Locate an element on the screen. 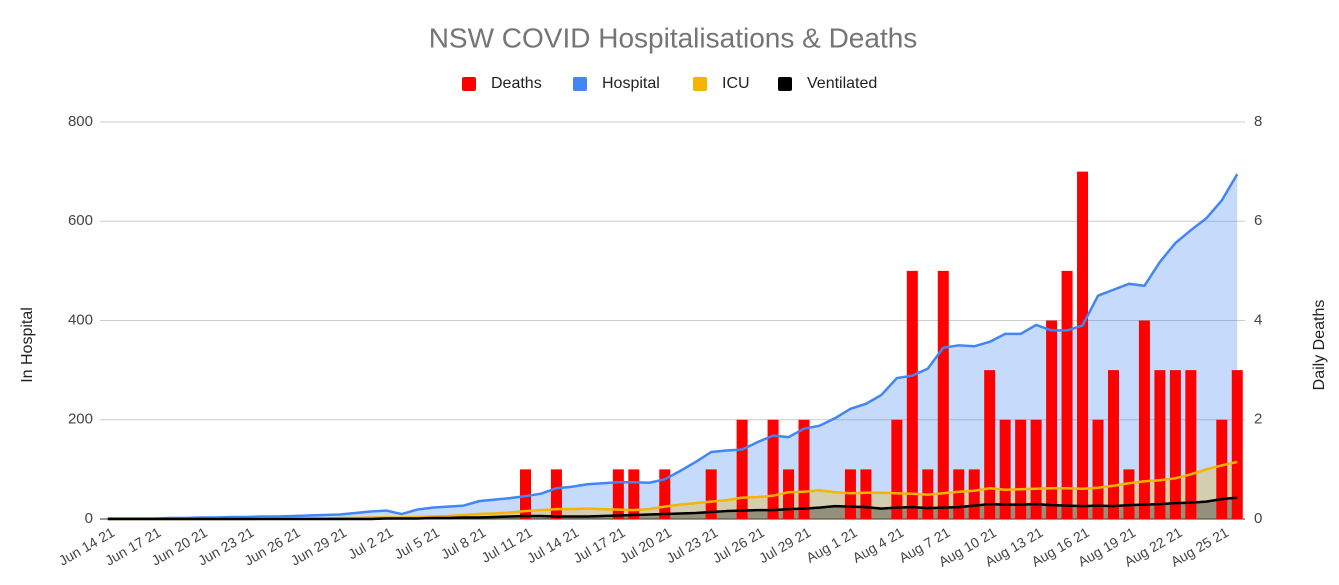 This screenshot has height=585, width=1339. x-tick-label: Jul 5 21 is located at coordinates (417, 543).